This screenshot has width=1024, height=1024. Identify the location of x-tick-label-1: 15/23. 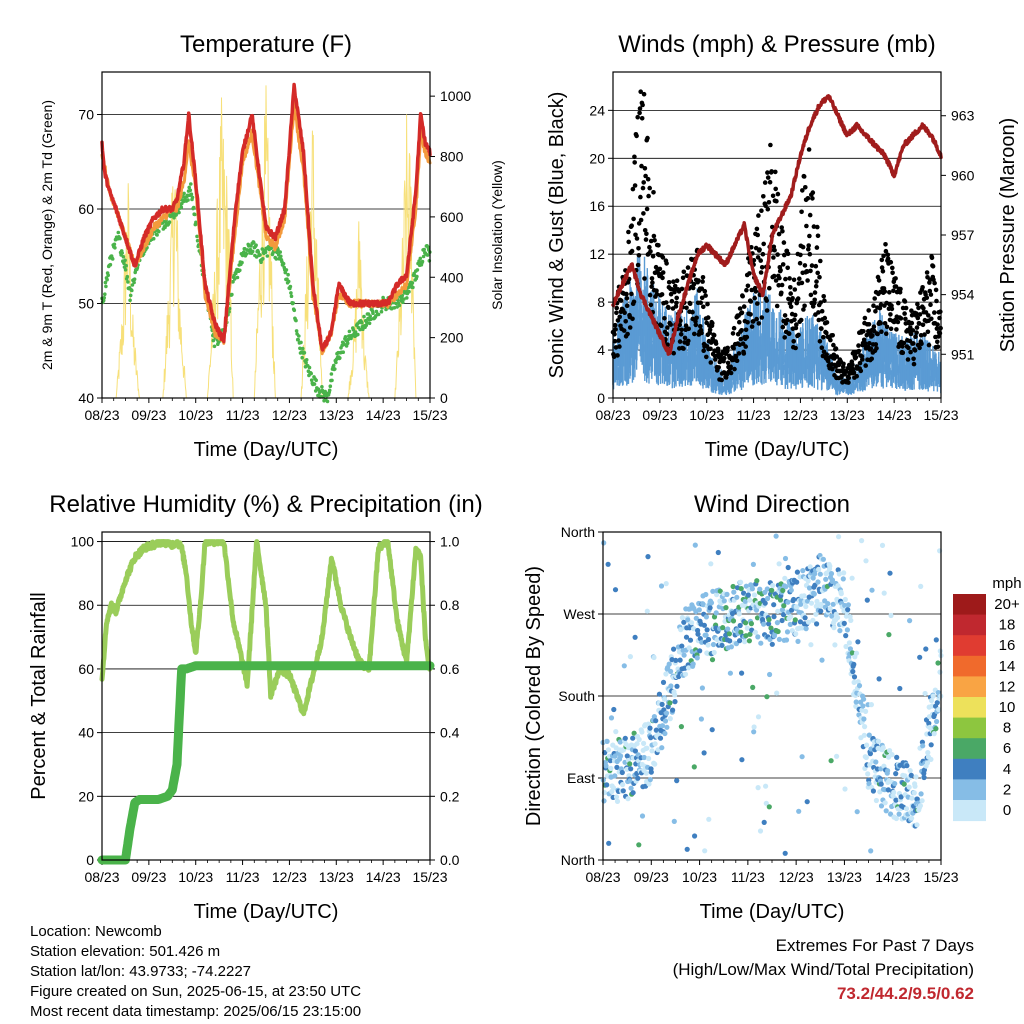
(940, 415).